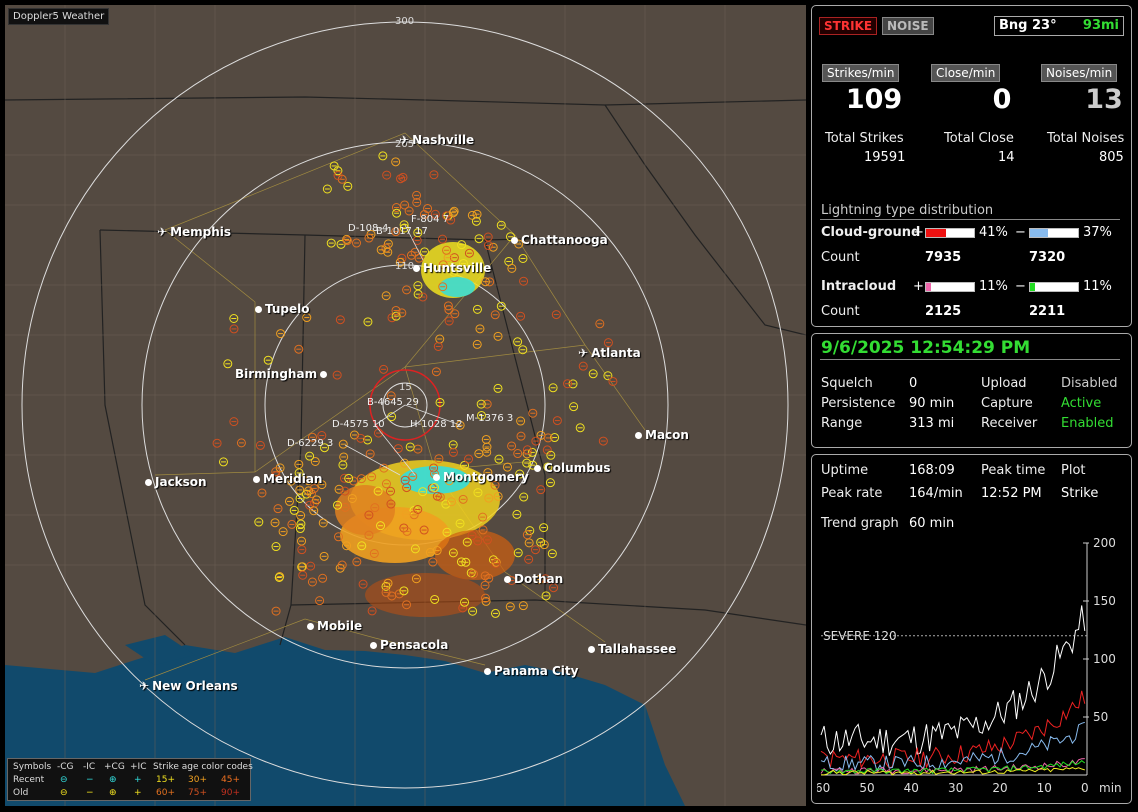  Describe the element at coordinates (1073, 470) in the screenshot. I see `plot-label: Plot` at that location.